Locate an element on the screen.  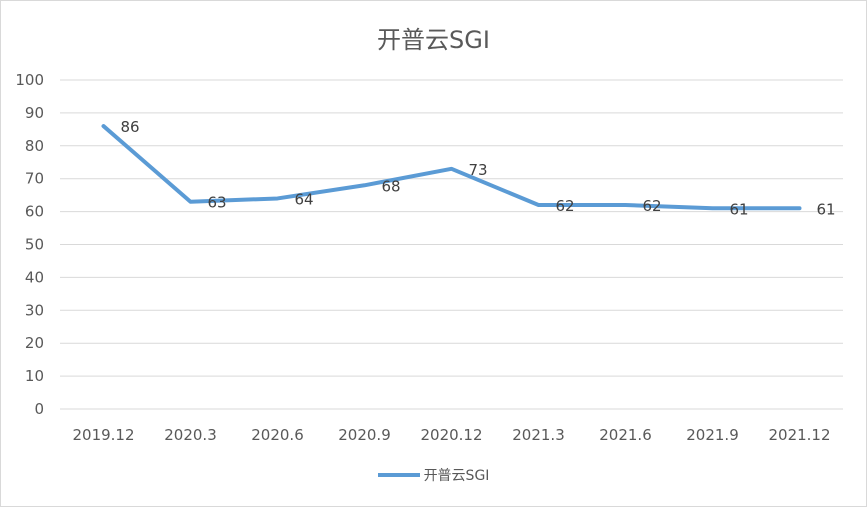
data-label: 86 is located at coordinates (130, 127).